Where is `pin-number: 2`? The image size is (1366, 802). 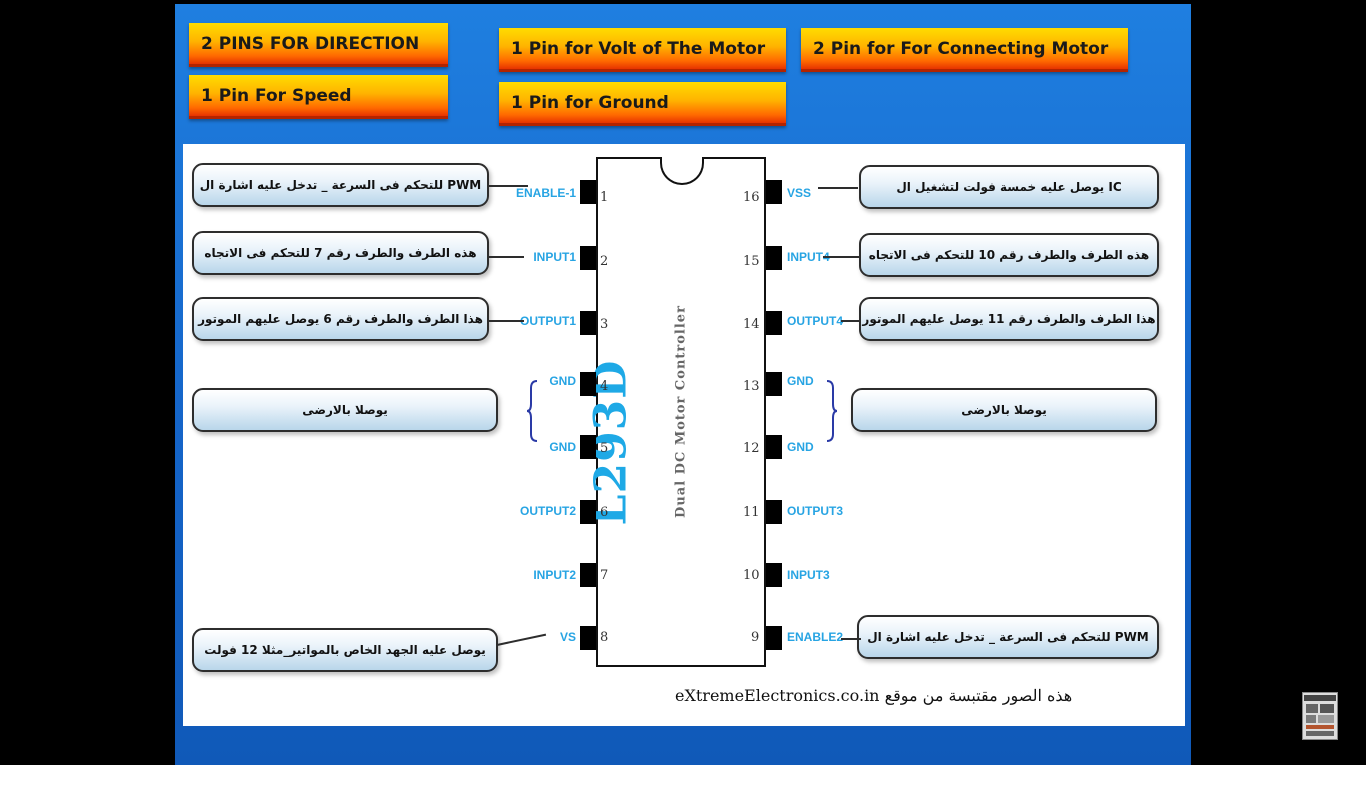
pin-number: 2 is located at coordinates (604, 261).